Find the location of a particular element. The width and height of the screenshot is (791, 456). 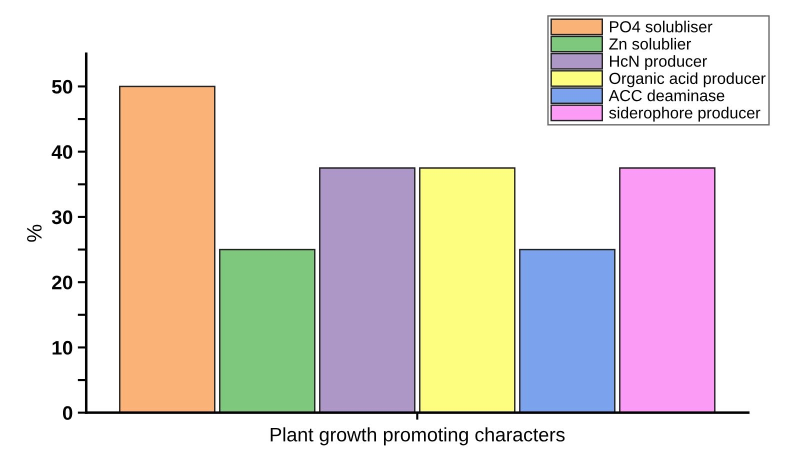

legend-label: PO4 solubliser is located at coordinates (661, 26).